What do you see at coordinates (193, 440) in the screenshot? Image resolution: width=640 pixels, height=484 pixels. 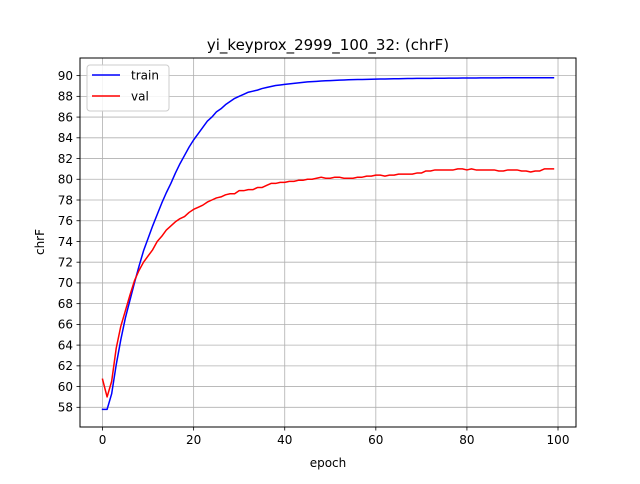 I see `x-tick-label: 20` at bounding box center [193, 440].